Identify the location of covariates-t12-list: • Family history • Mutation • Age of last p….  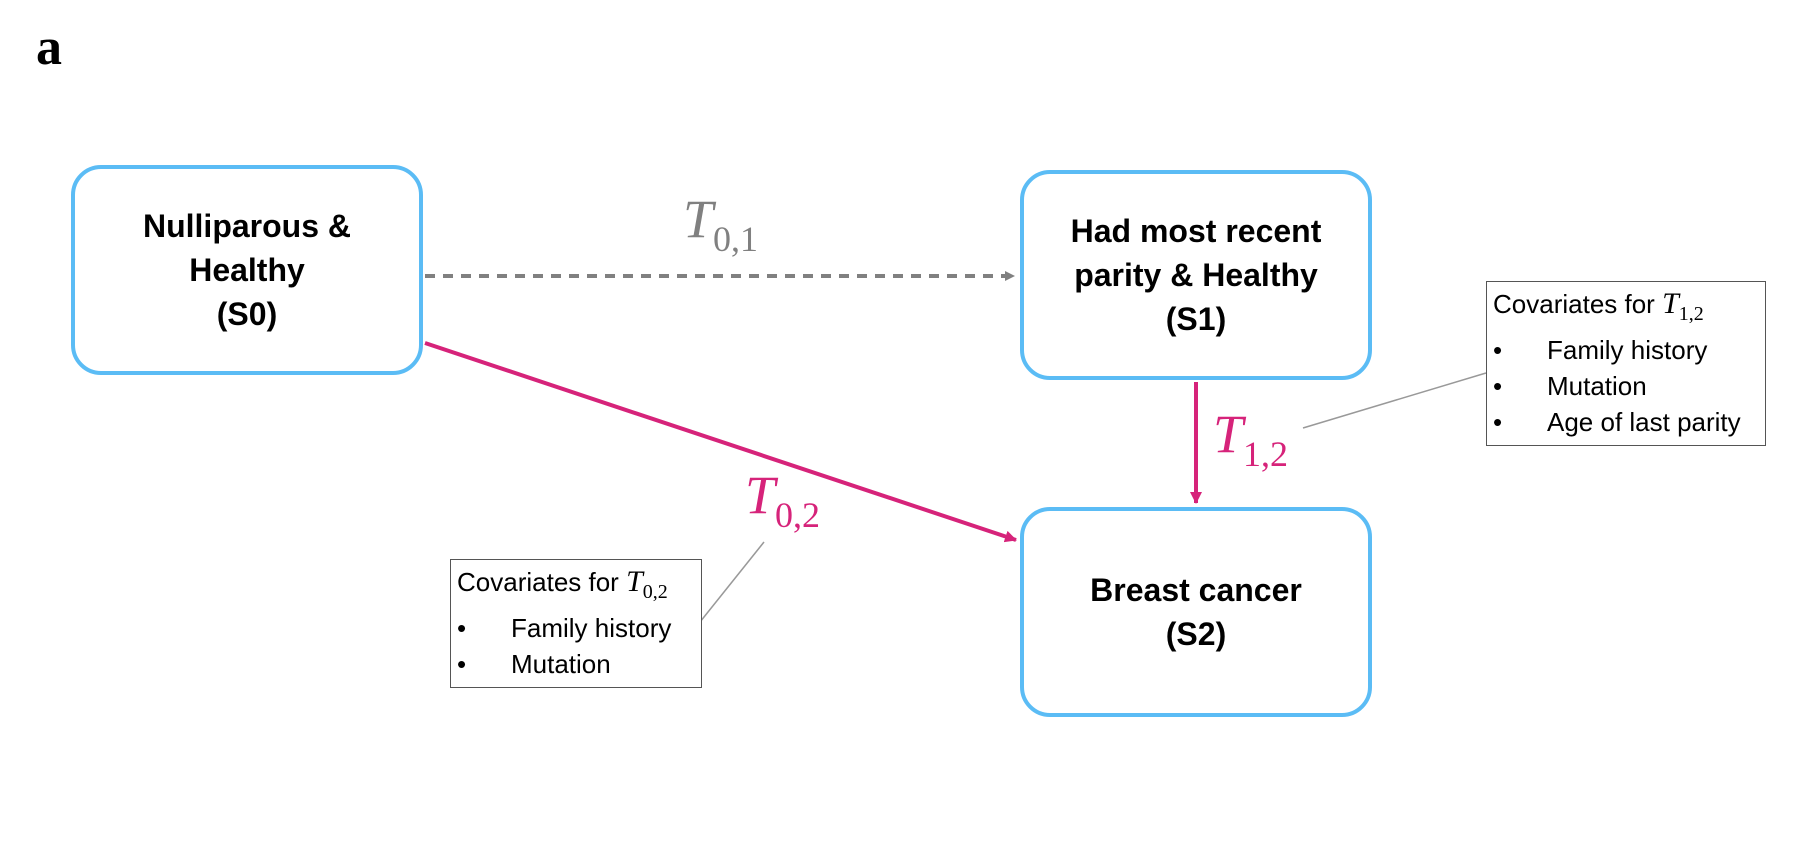
(1626, 386).